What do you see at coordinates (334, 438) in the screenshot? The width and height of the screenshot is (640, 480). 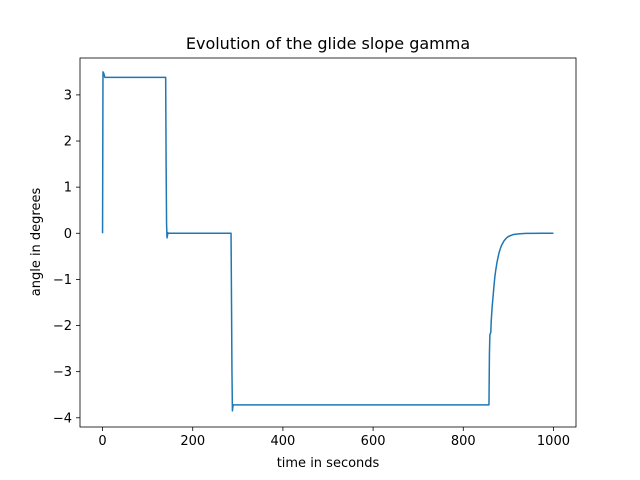 I see `x-axis: 0 200 400 600 800 1000` at bounding box center [334, 438].